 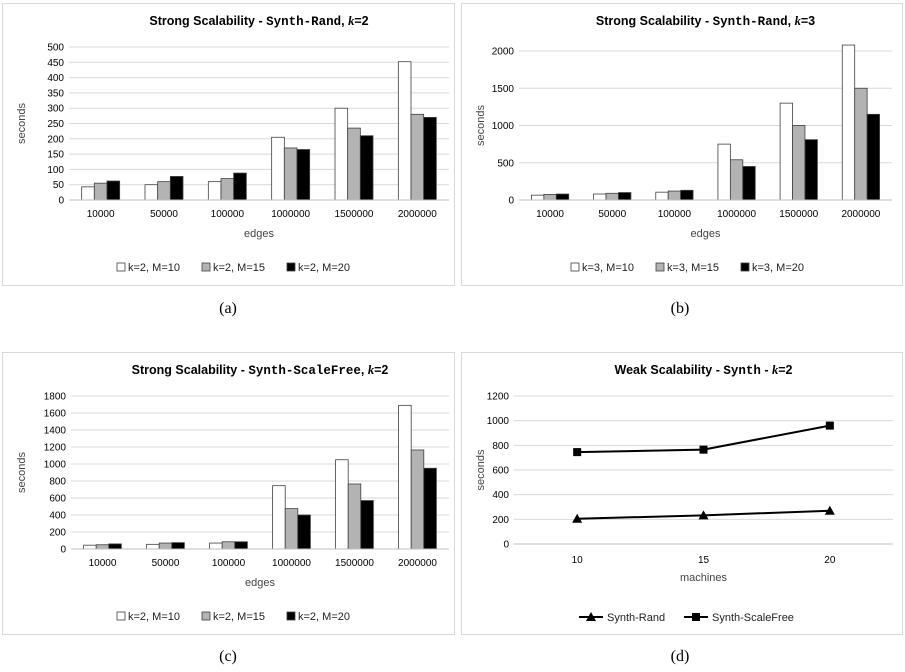 What do you see at coordinates (228, 308) in the screenshot?
I see `caption-a: (a)` at bounding box center [228, 308].